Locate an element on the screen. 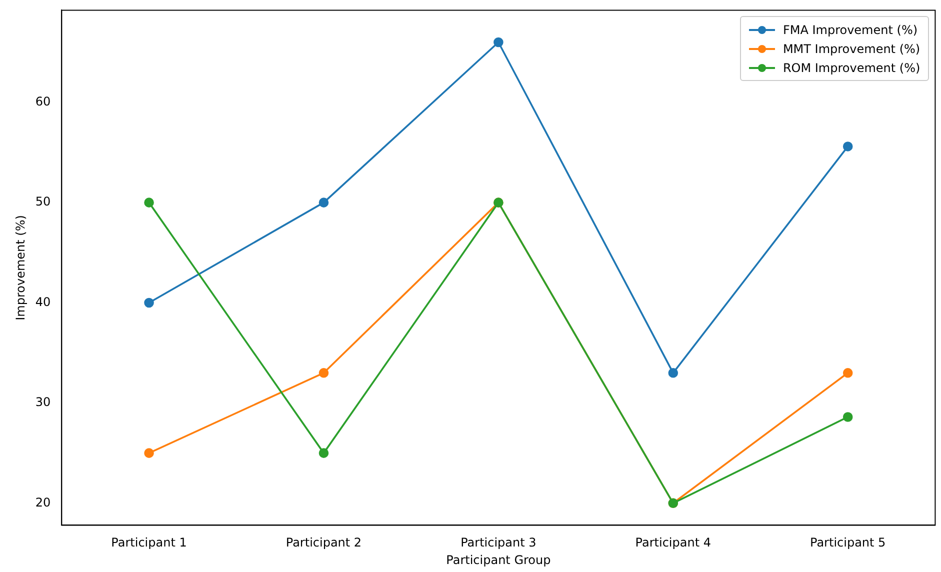 This screenshot has width=941, height=572. y-tick-label: 30 is located at coordinates (43, 402).